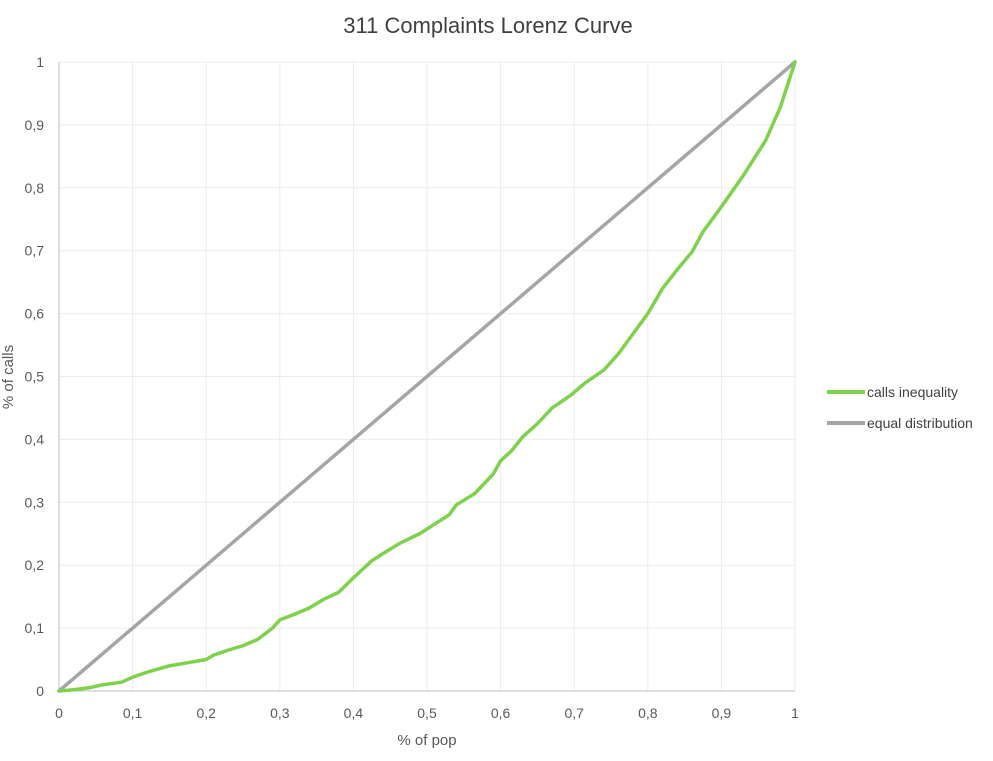 The width and height of the screenshot is (993, 761). I want to click on legend-label-calls-inequality: calls inequality, so click(912, 392).